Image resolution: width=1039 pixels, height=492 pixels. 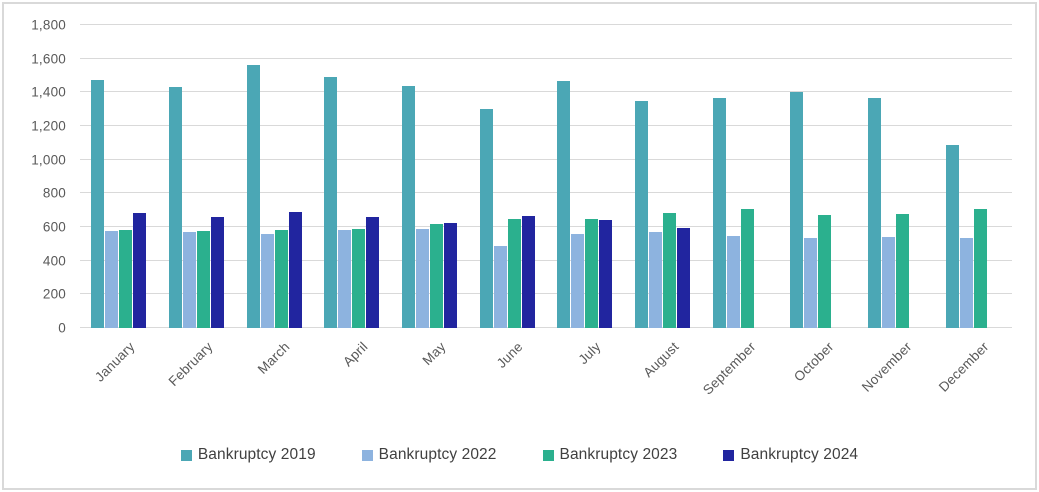 I want to click on bar-group-january, so click(x=119, y=176).